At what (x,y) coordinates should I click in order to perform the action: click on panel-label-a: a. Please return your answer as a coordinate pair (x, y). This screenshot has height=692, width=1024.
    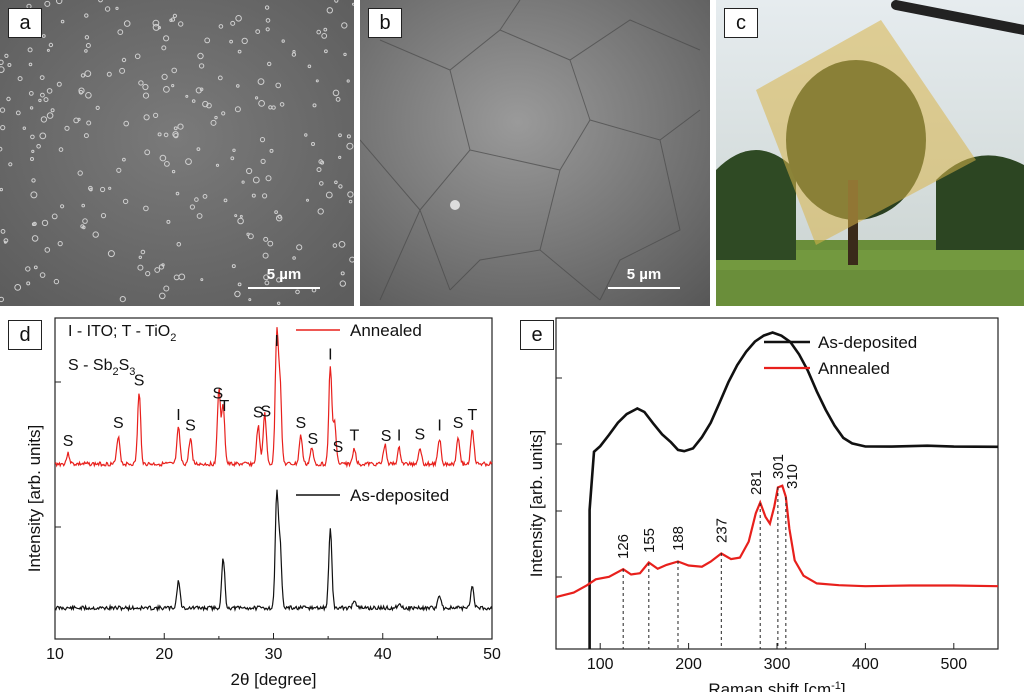
    Looking at the image, I should click on (25, 23).